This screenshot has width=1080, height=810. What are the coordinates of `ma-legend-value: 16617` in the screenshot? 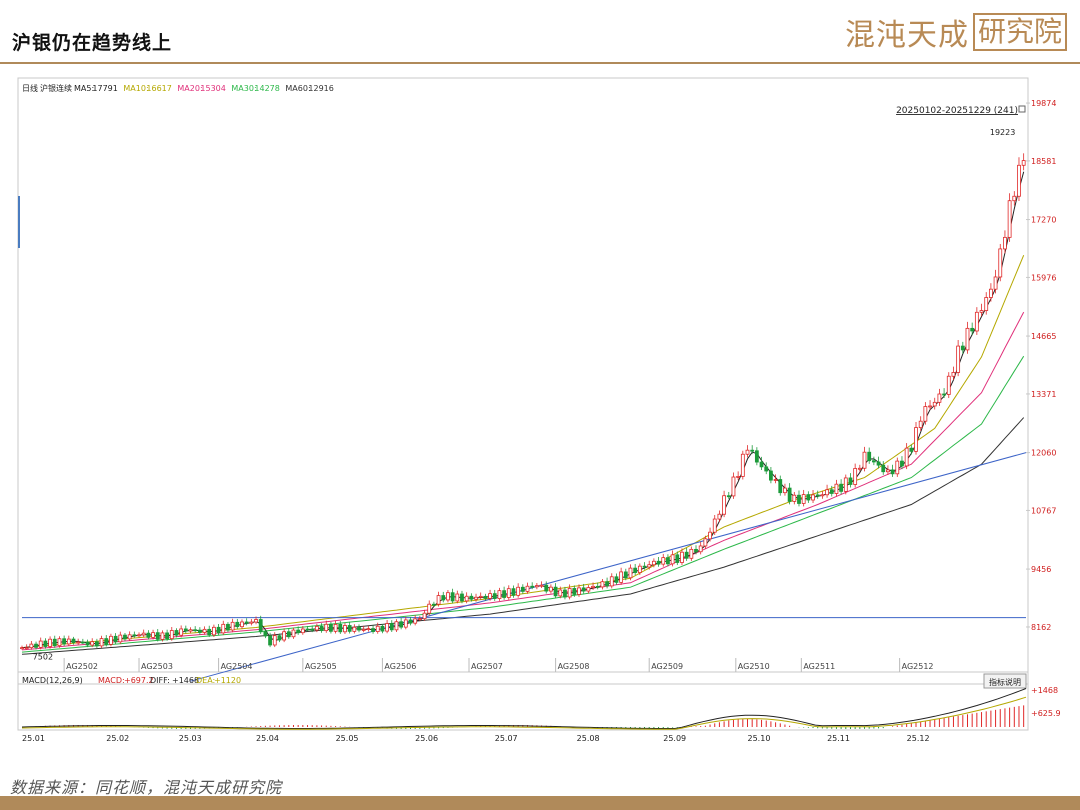 It's located at (158, 88).